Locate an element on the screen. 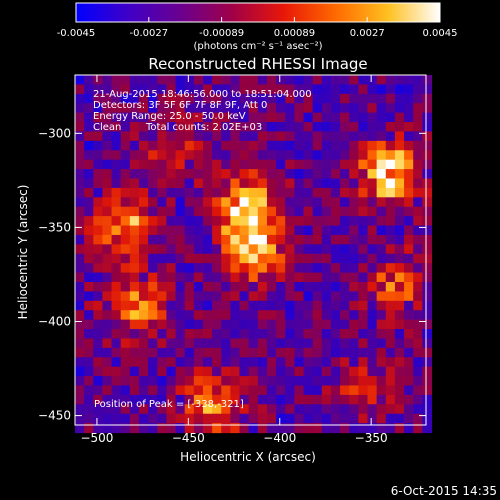 The width and height of the screenshot is (500, 500). annotation-peak-position: Position of Peak = [-338,-321] is located at coordinates (169, 404).